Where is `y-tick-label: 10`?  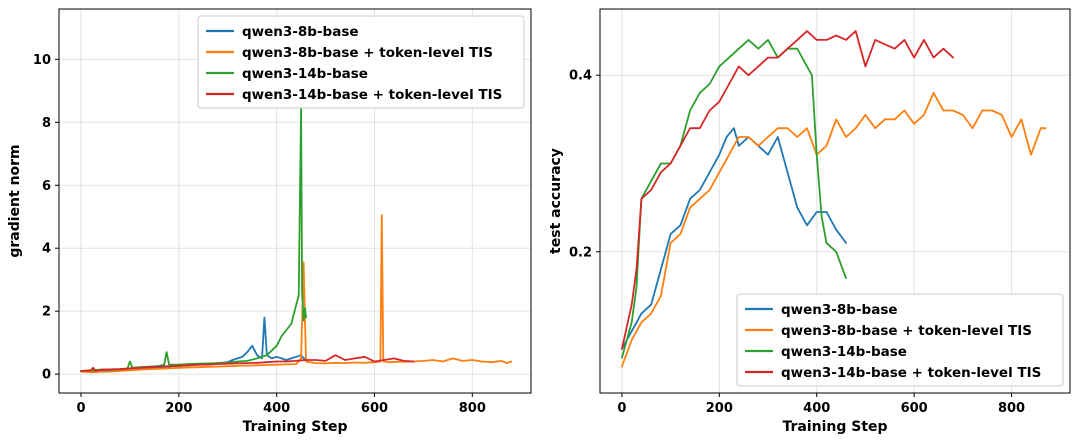 y-tick-label: 10 is located at coordinates (42, 60).